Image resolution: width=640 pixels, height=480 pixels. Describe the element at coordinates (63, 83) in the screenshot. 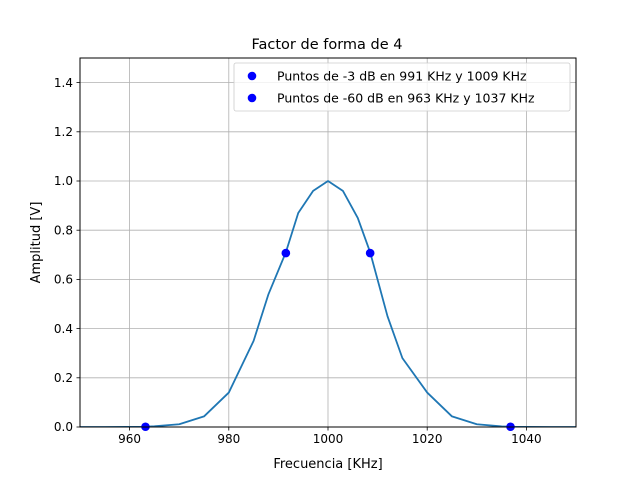

I see `y-tick-label: 1.4` at that location.